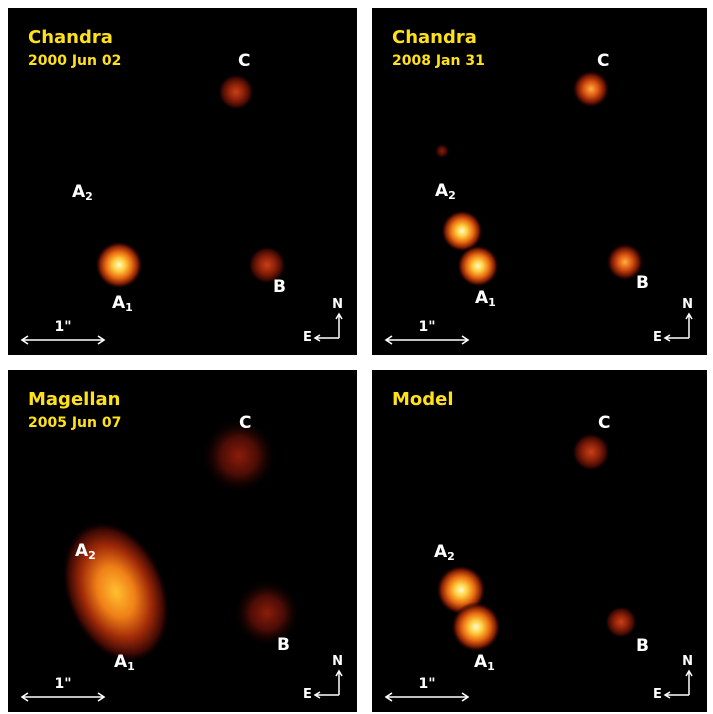 The width and height of the screenshot is (713, 714). What do you see at coordinates (74, 399) in the screenshot?
I see `panel-title: Magellan` at bounding box center [74, 399].